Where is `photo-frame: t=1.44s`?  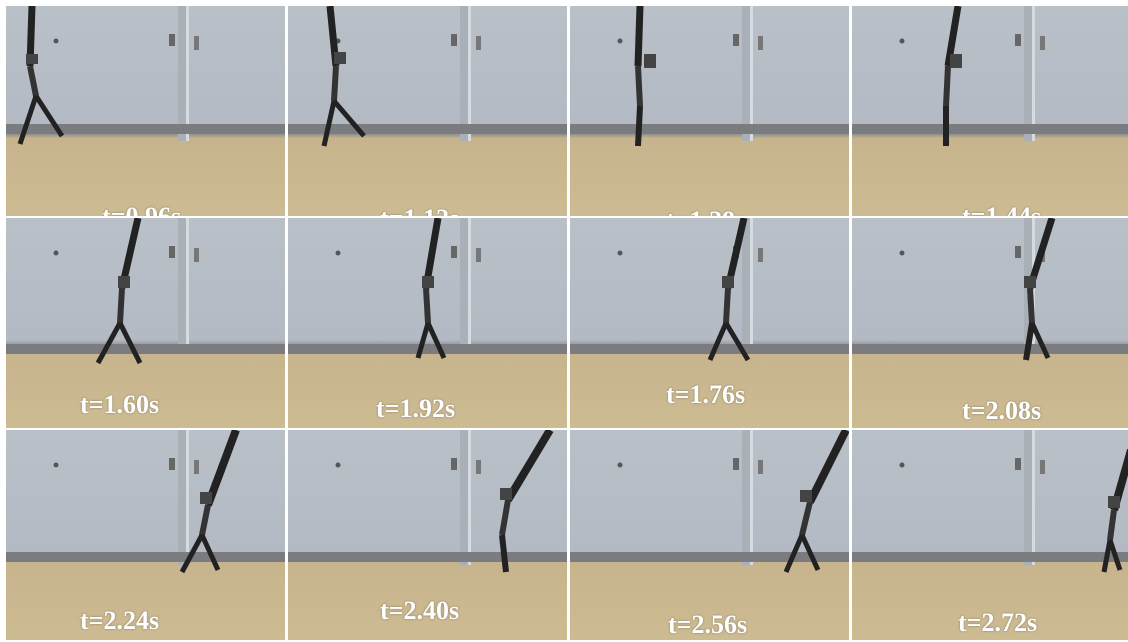
photo-frame: t=1.44s is located at coordinates (990, 111).